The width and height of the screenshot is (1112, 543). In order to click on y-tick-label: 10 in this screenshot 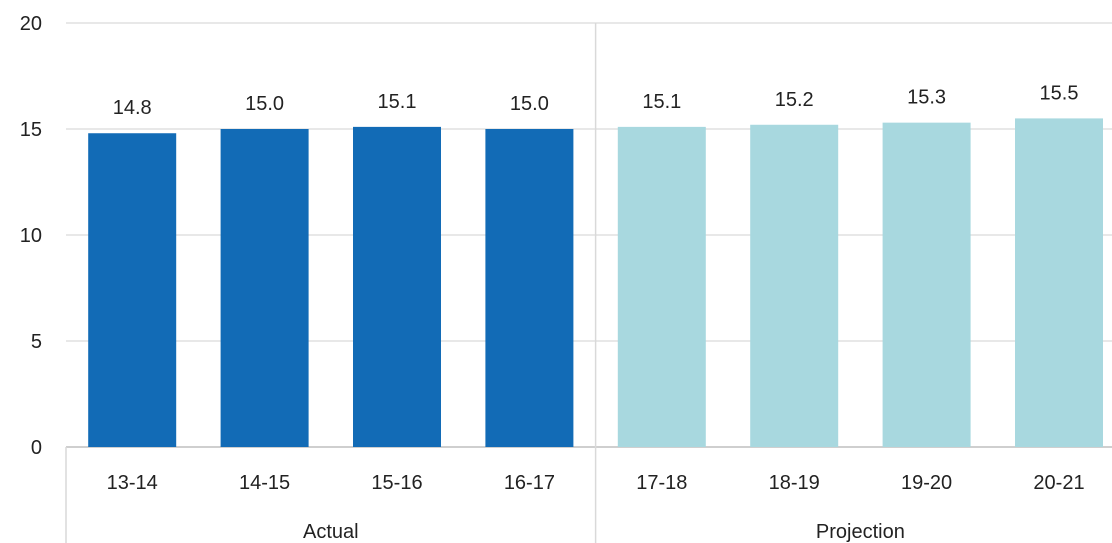, I will do `click(31, 236)`.